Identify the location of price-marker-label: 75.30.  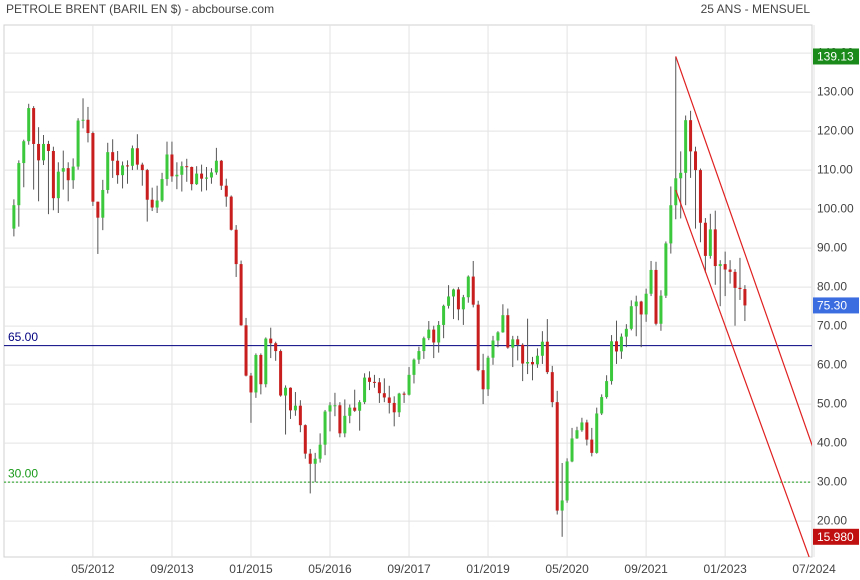
(832, 306).